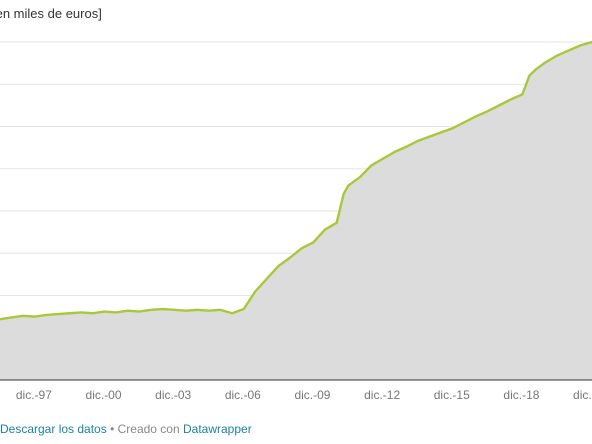  I want to click on x-tick-label: dic.-21, so click(582, 395).